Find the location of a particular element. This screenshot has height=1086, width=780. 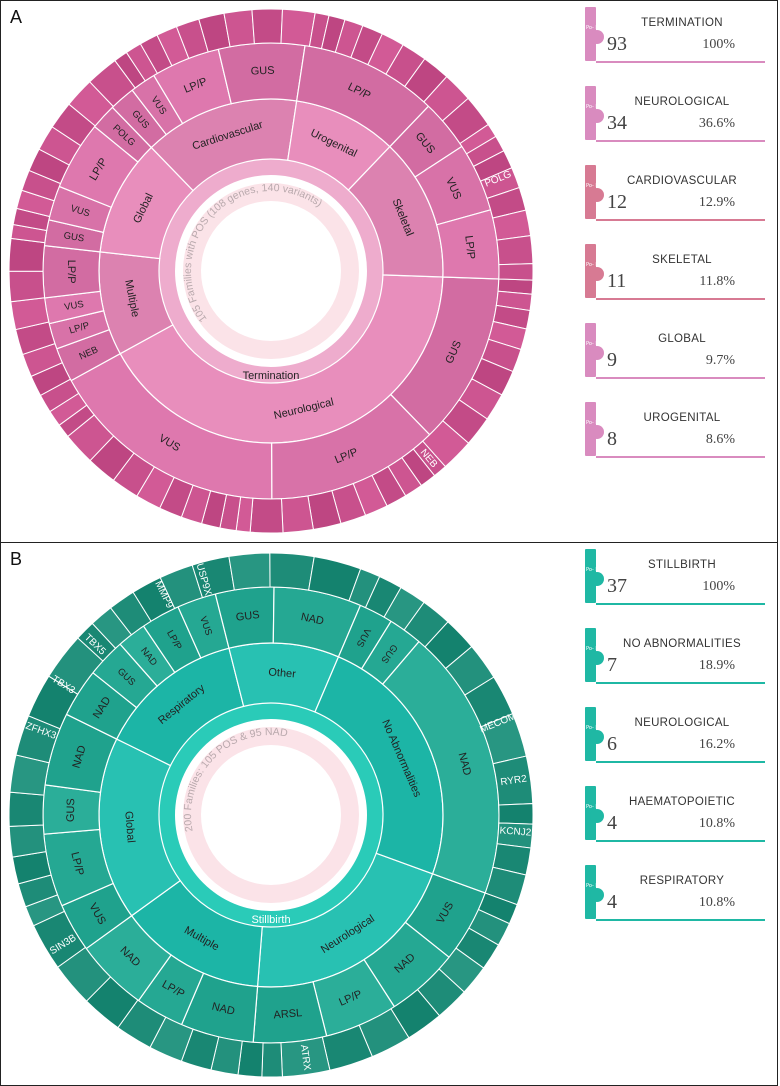

card-count: 12 is located at coordinates (617, 202).